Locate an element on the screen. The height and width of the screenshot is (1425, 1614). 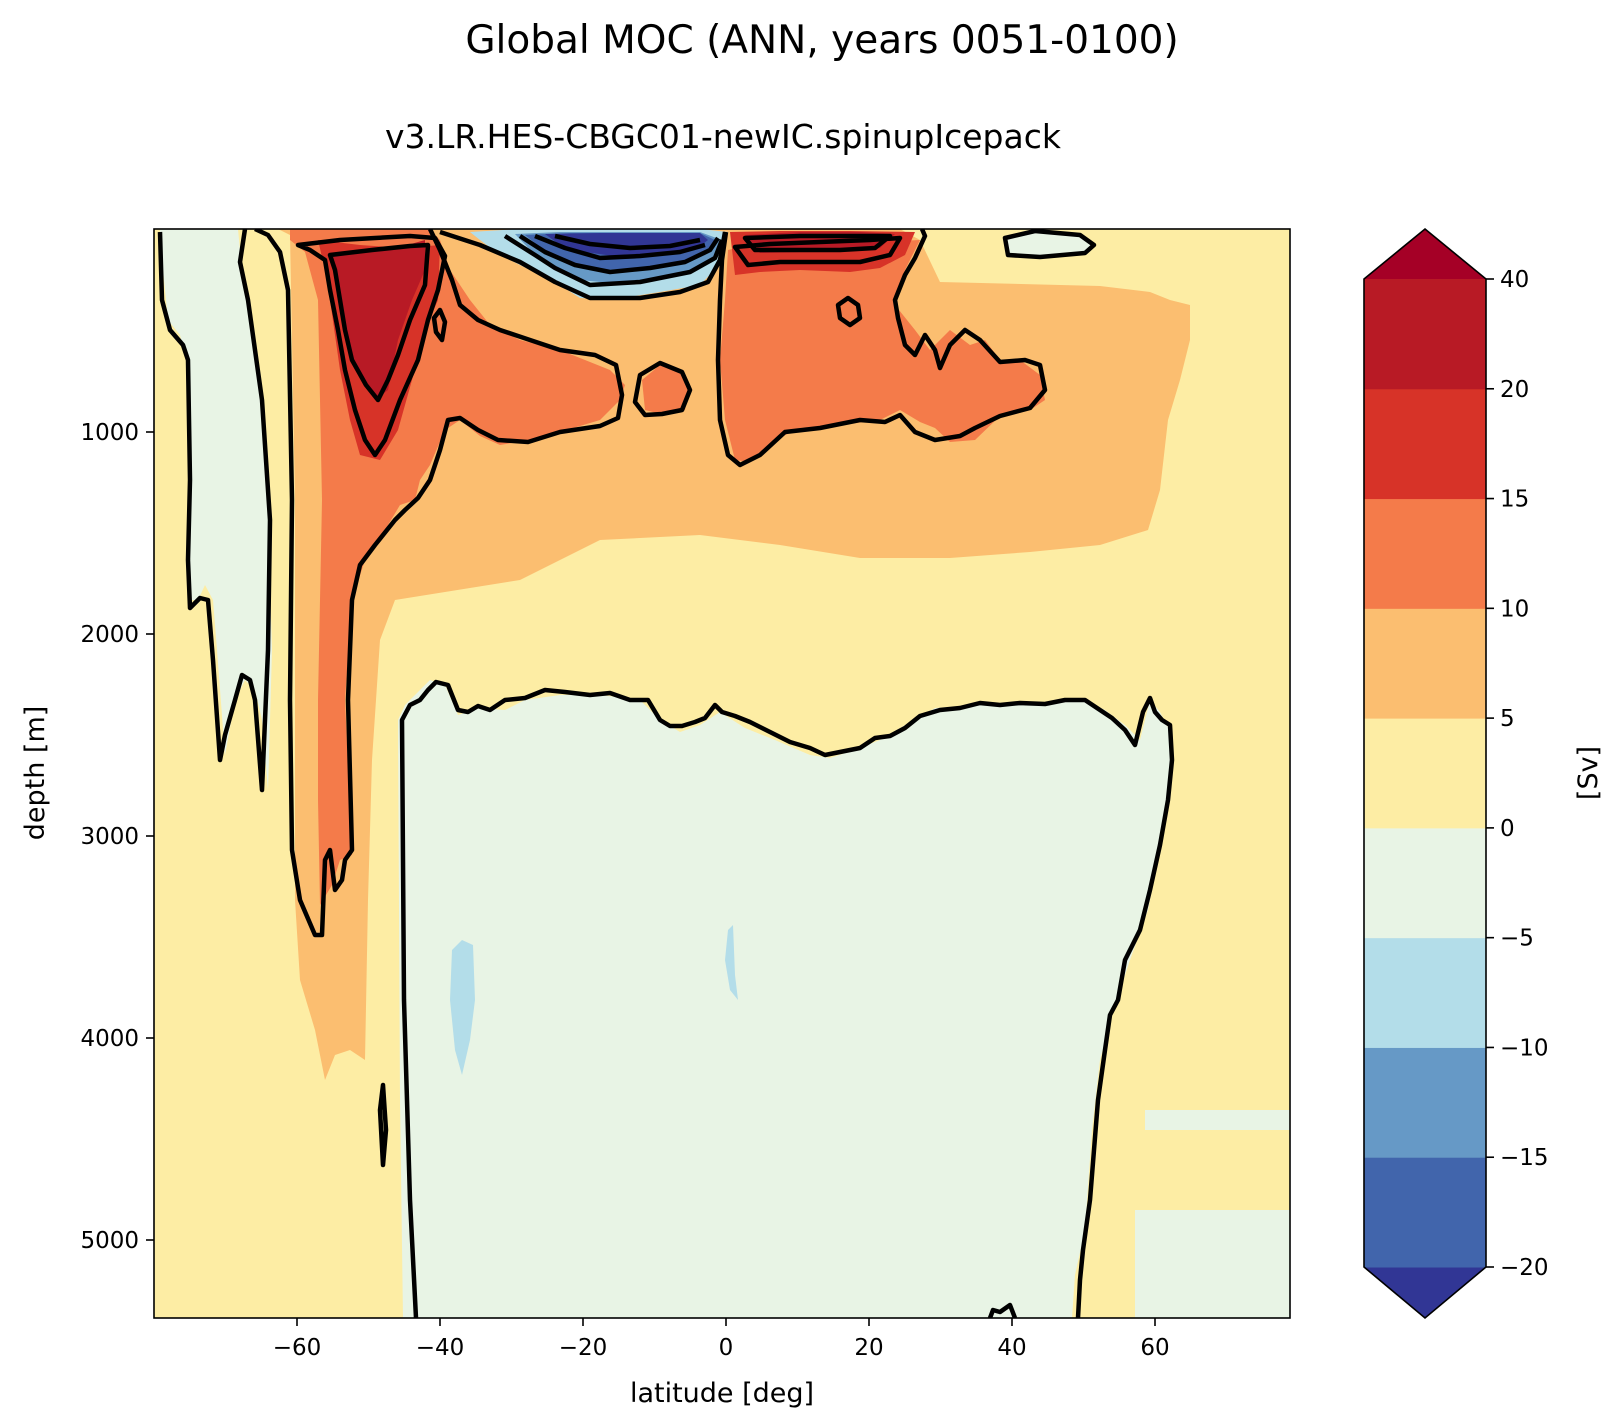
y-axis: 1000 2000 3000 4000 5000 depth [m] is located at coordinates (87, 837).